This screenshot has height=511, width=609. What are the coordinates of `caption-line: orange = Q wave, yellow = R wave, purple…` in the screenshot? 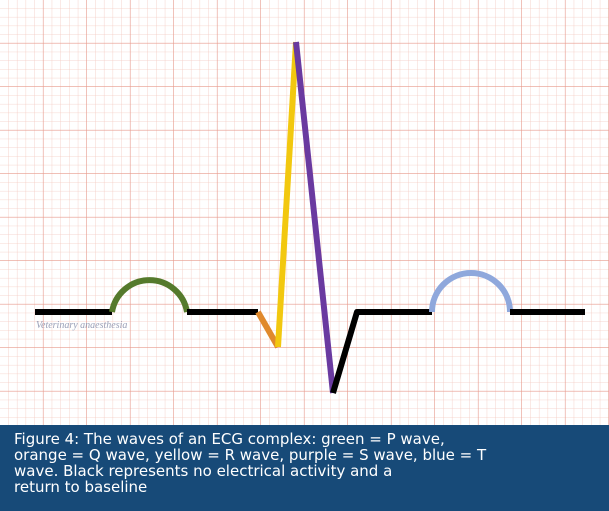 It's located at (250, 455).